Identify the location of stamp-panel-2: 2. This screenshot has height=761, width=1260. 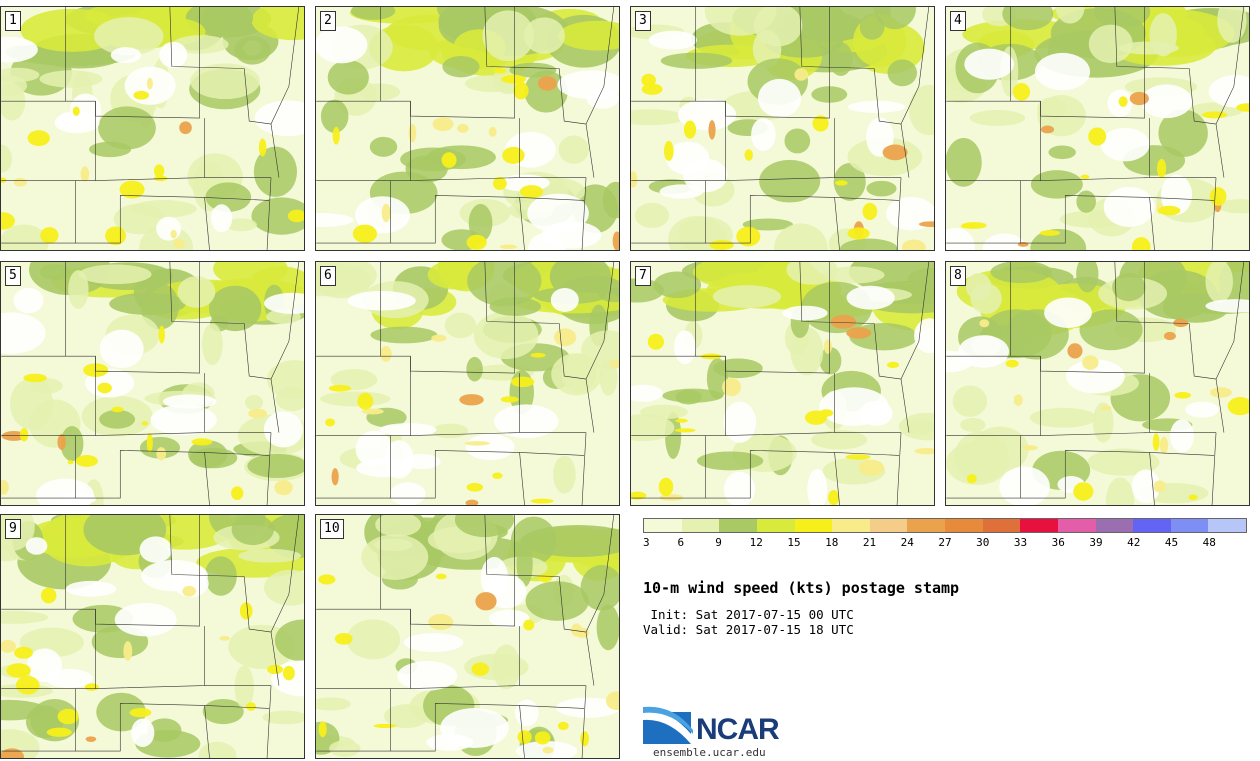
(467, 128).